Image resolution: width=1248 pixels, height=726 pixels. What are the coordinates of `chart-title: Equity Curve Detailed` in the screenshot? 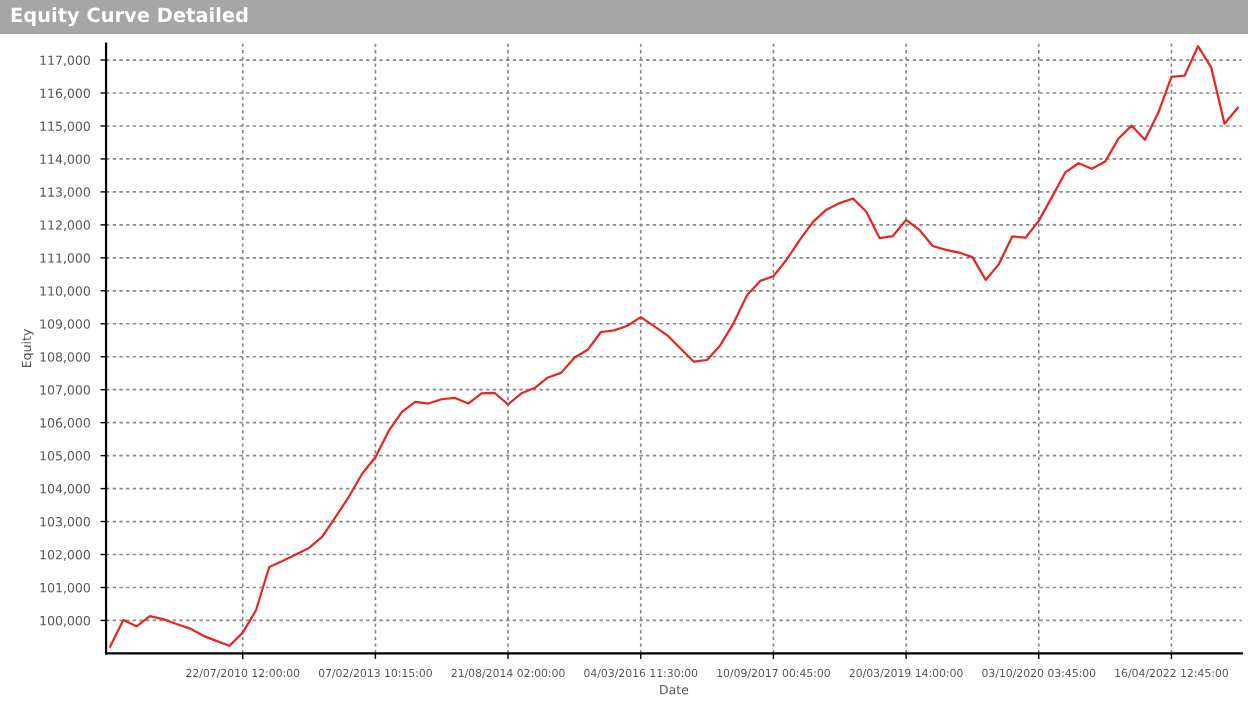 It's located at (129, 17).